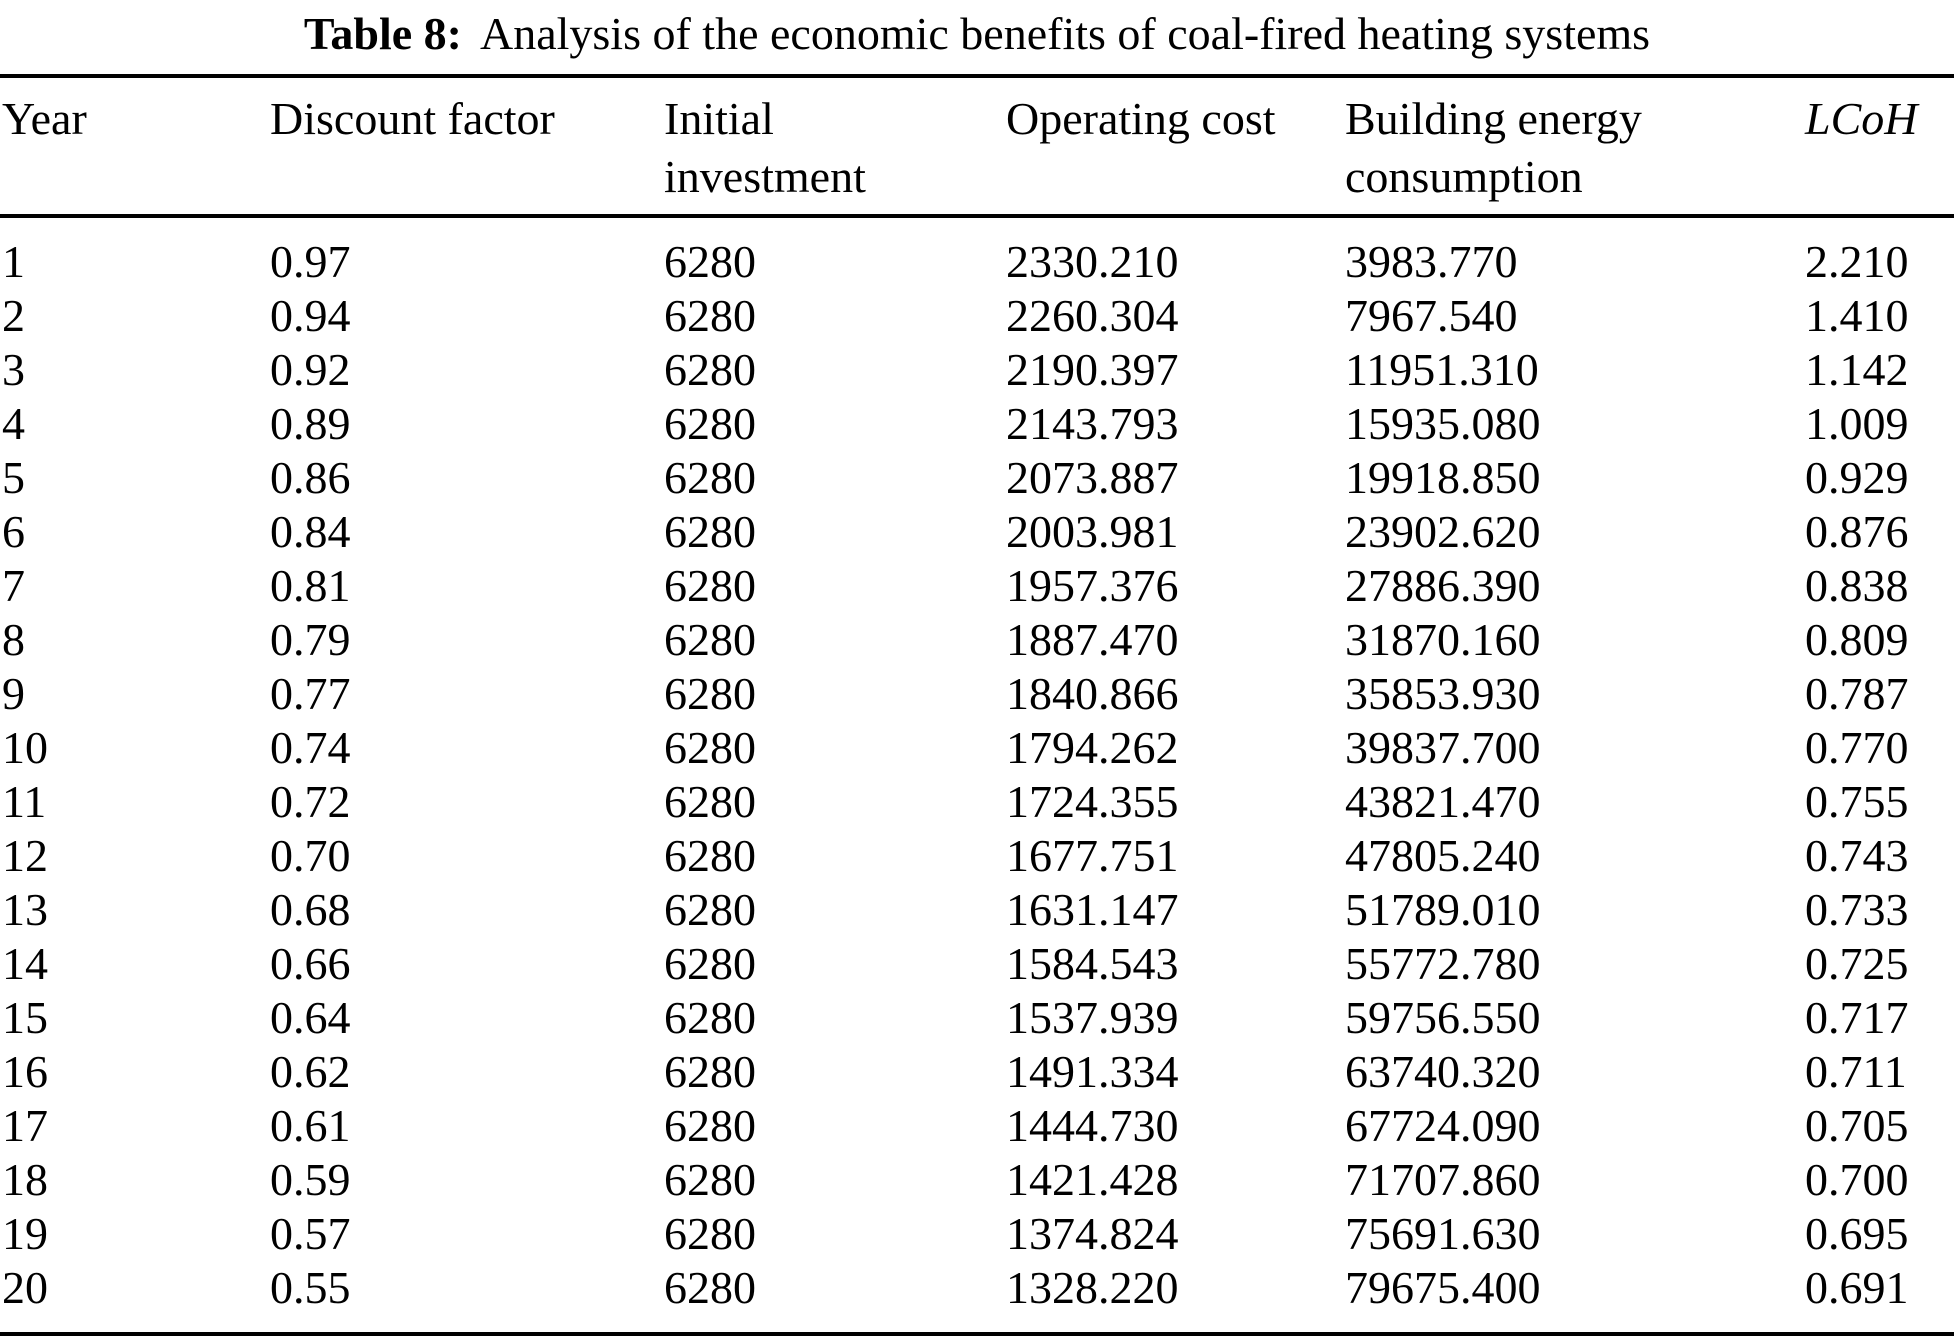  Describe the element at coordinates (1092, 1071) in the screenshot. I see `table-cell: 1491.334` at that location.